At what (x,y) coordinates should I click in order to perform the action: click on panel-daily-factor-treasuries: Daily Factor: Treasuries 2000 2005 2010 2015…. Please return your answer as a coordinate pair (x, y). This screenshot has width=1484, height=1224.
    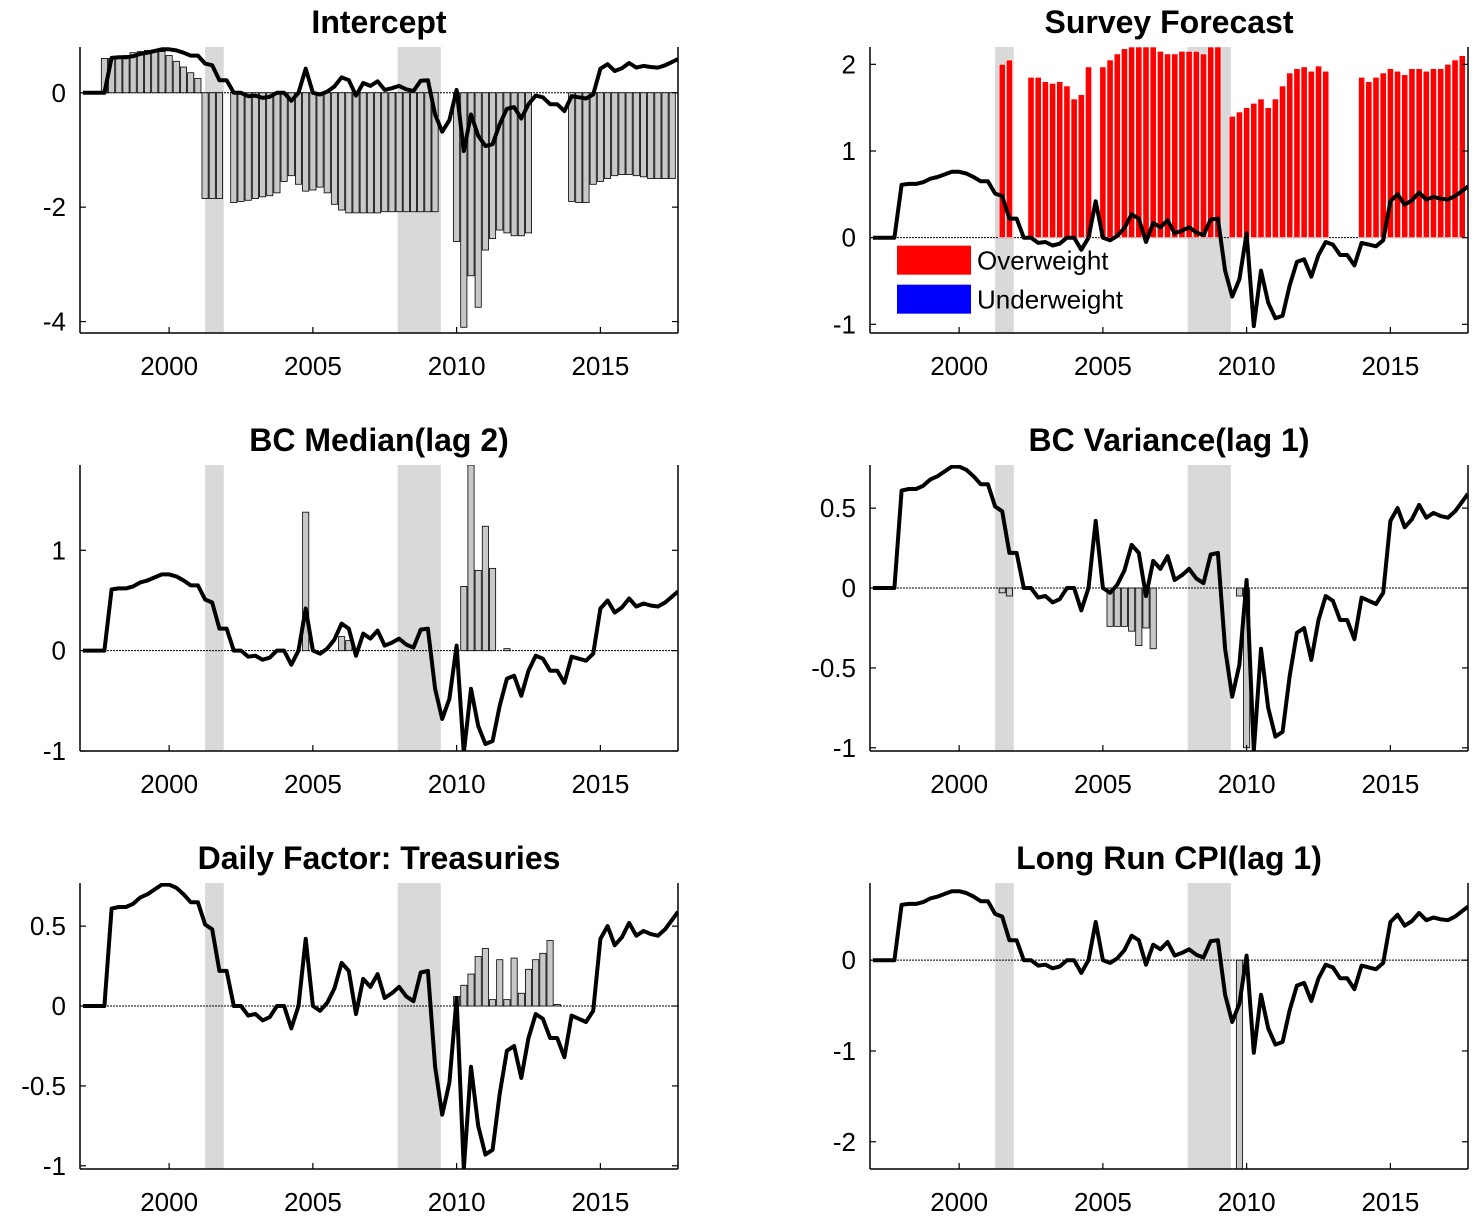
    Looking at the image, I should click on (350, 1028).